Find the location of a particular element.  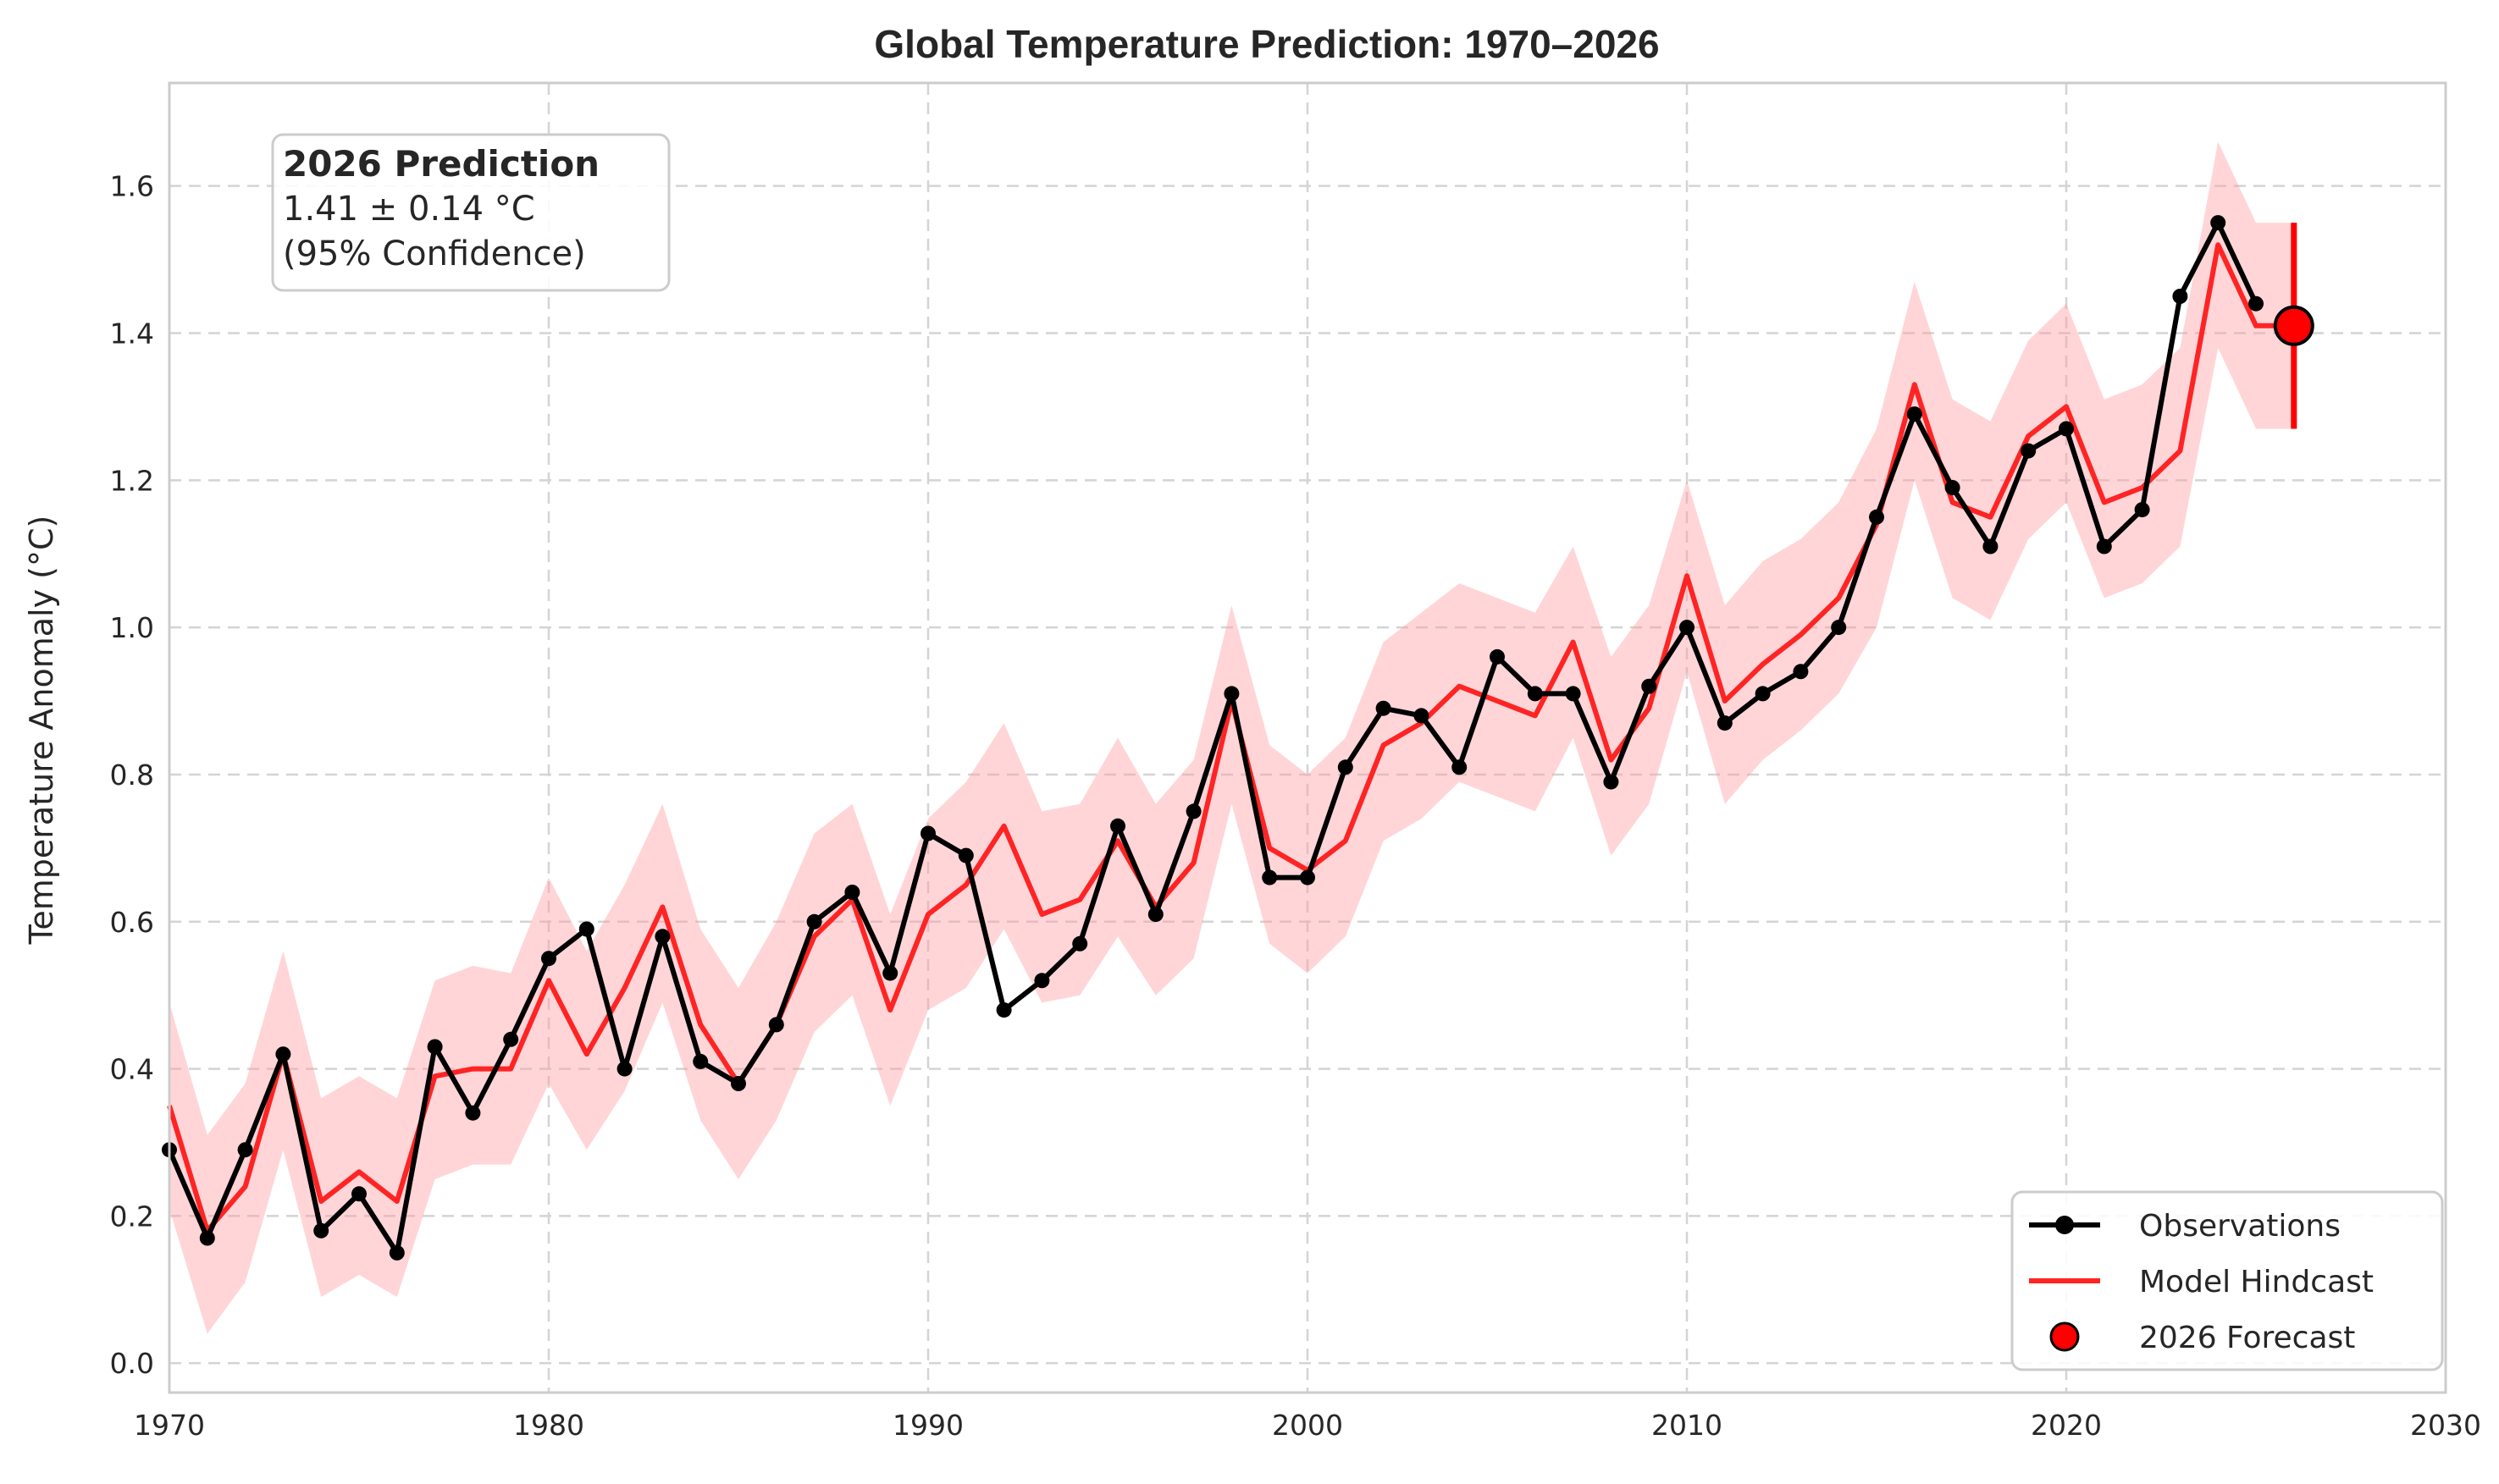

observation-point-1976 is located at coordinates (397, 1252).